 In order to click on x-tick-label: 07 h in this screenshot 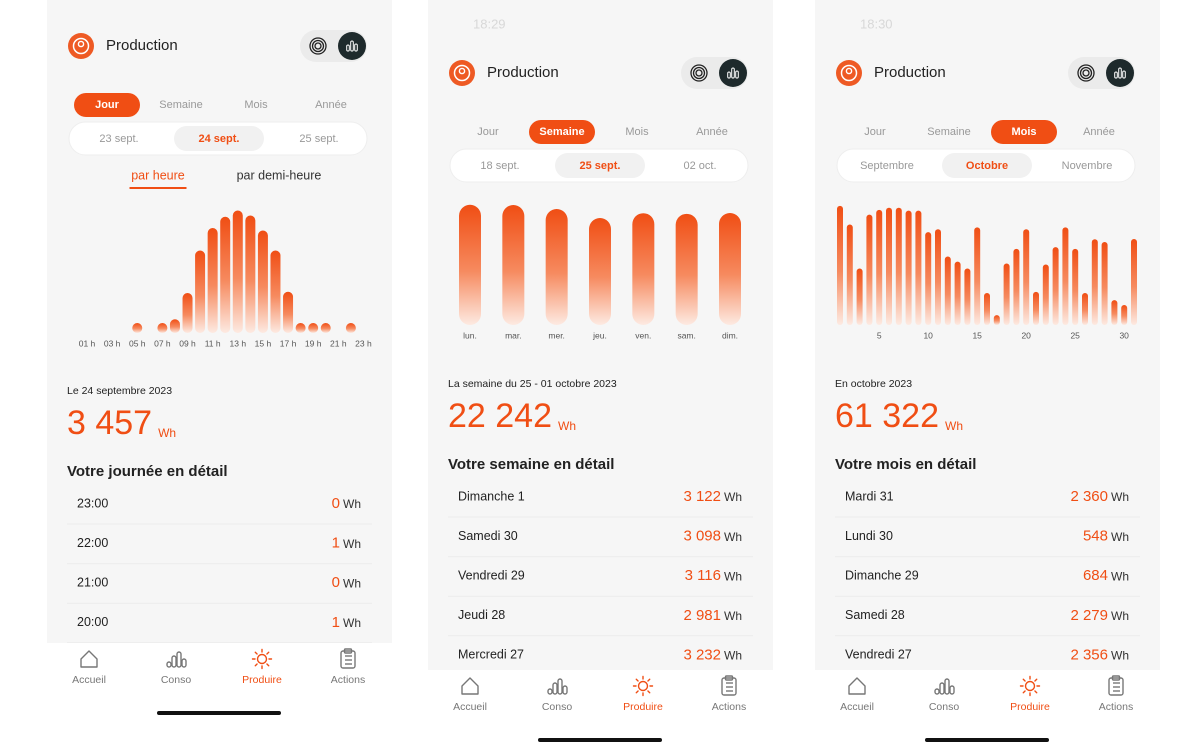, I will do `click(162, 343)`.